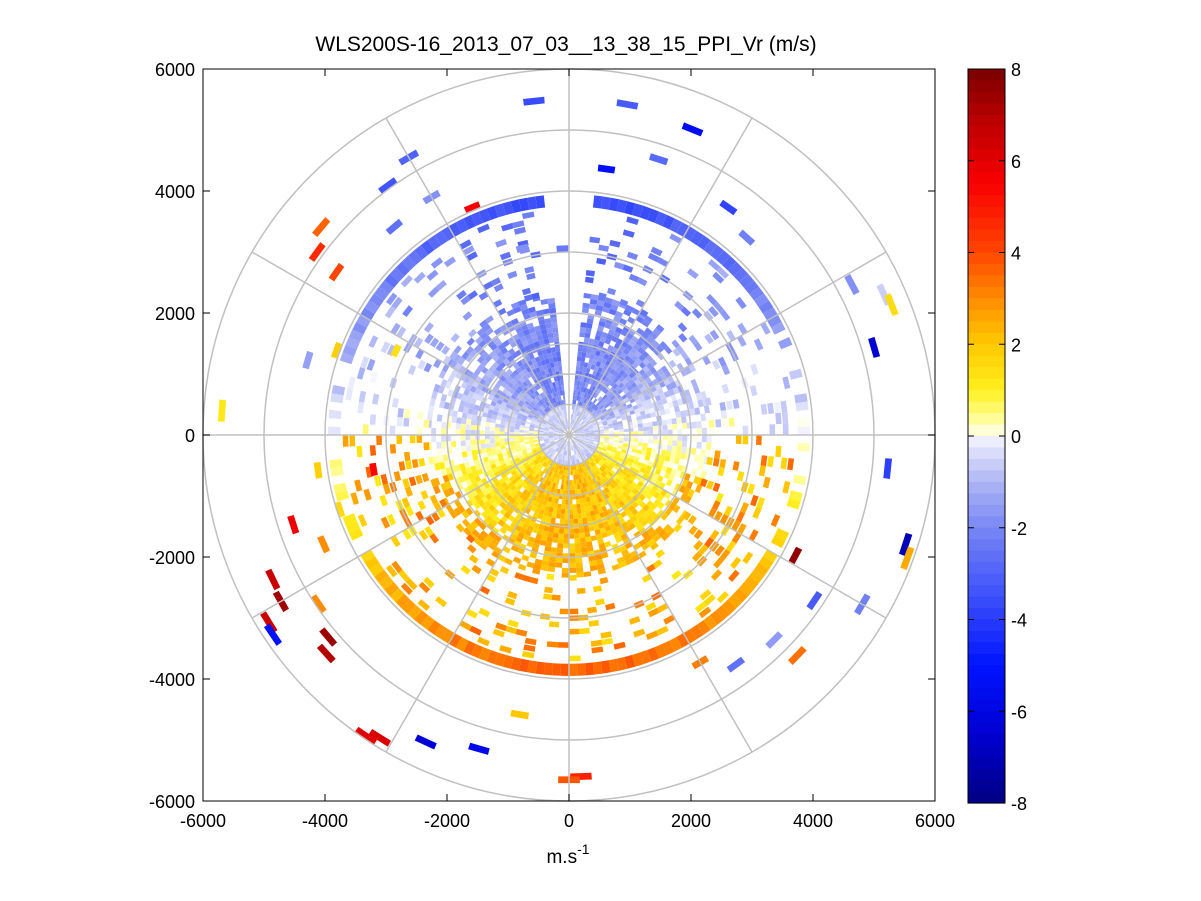  Describe the element at coordinates (410, 343) in the screenshot. I see `azimuth-spoke` at that location.